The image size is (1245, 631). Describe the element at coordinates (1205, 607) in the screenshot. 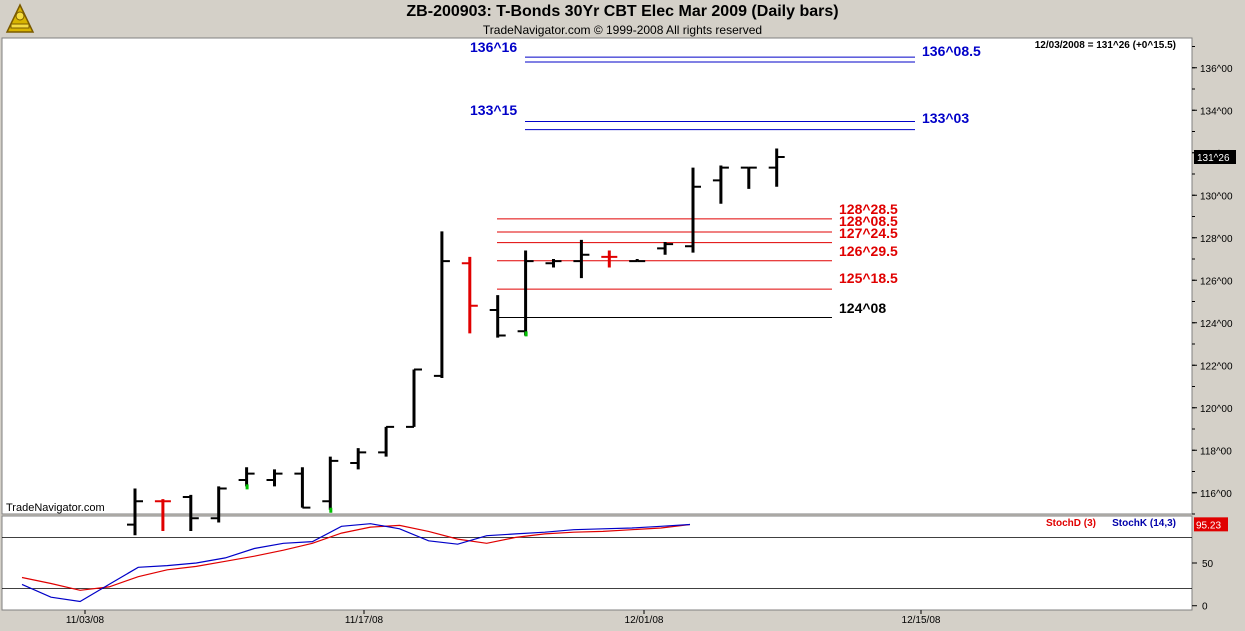

I see `stoch-tick-label: 0` at that location.